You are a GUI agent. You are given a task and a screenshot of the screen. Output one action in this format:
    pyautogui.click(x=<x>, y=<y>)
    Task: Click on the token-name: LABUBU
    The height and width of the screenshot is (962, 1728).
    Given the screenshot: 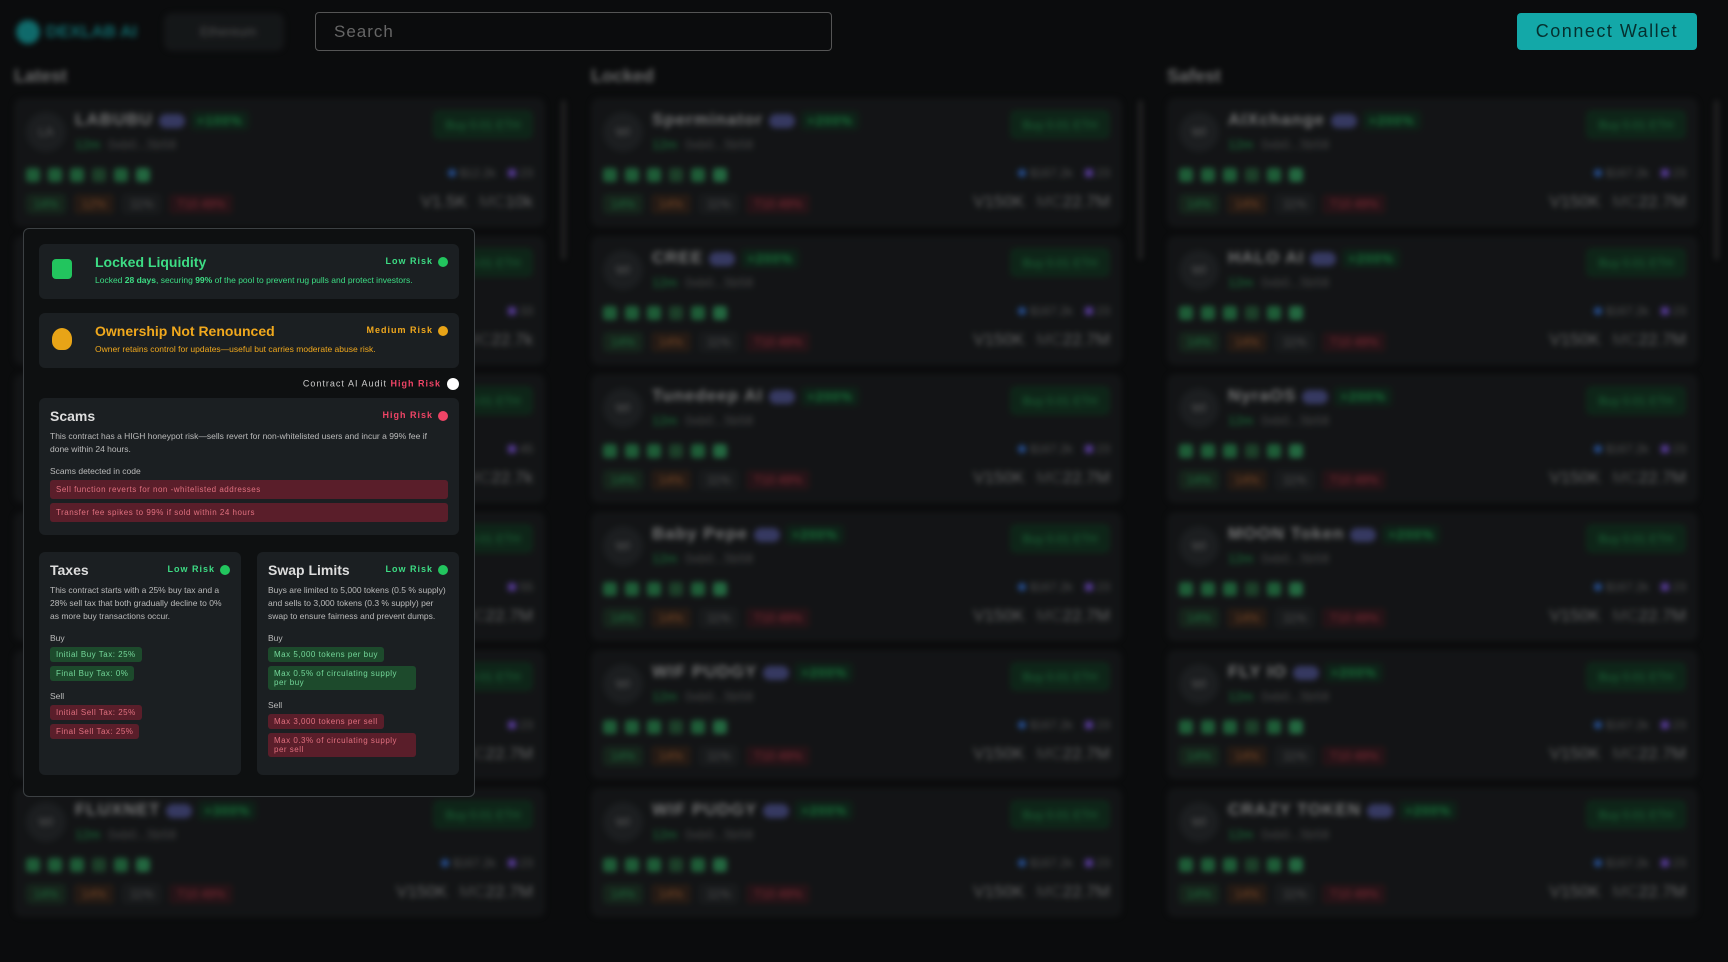 What is the action you would take?
    pyautogui.click(x=114, y=119)
    